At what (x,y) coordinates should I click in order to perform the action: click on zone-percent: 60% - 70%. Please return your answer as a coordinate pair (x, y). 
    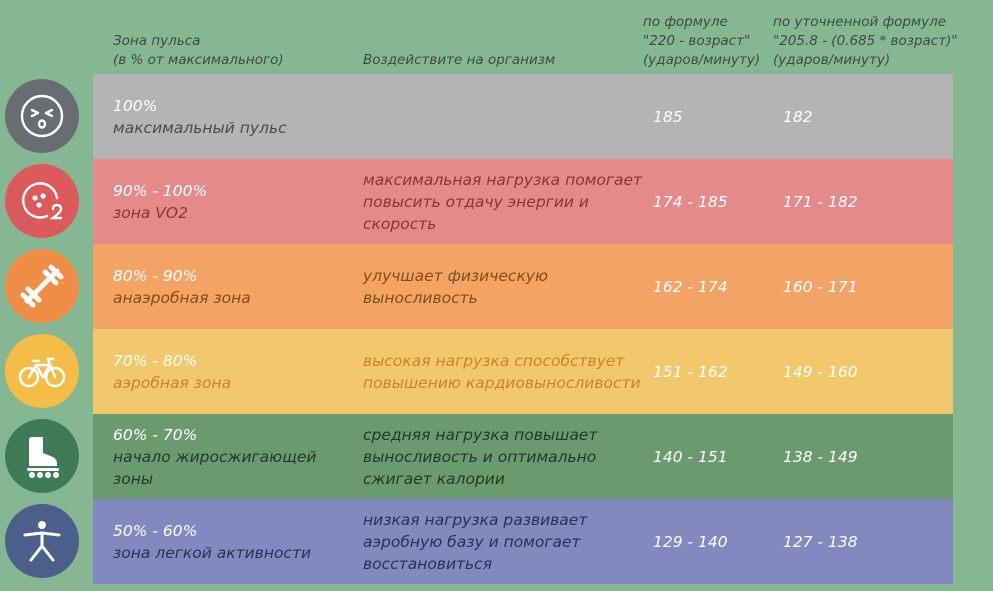
    Looking at the image, I should click on (155, 434).